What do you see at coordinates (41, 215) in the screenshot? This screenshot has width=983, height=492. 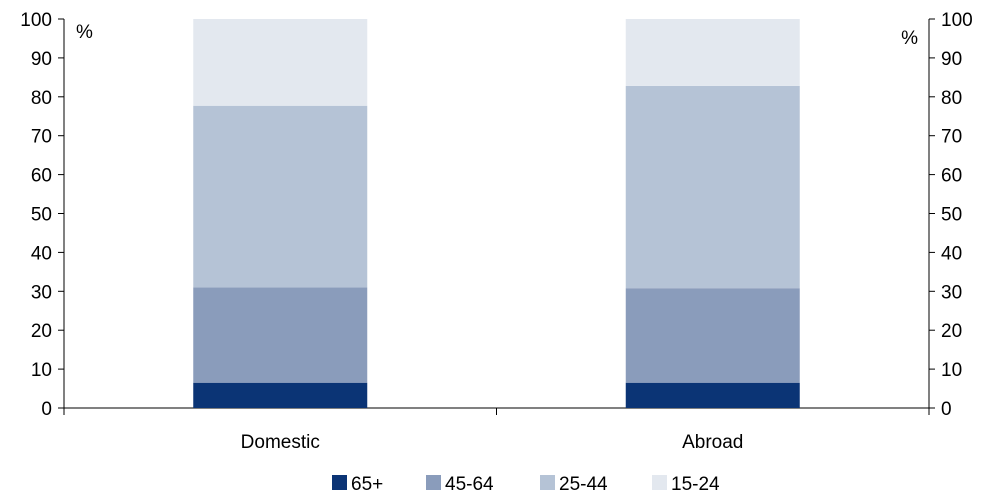 I see `y-tick-label-left: 50` at bounding box center [41, 215].